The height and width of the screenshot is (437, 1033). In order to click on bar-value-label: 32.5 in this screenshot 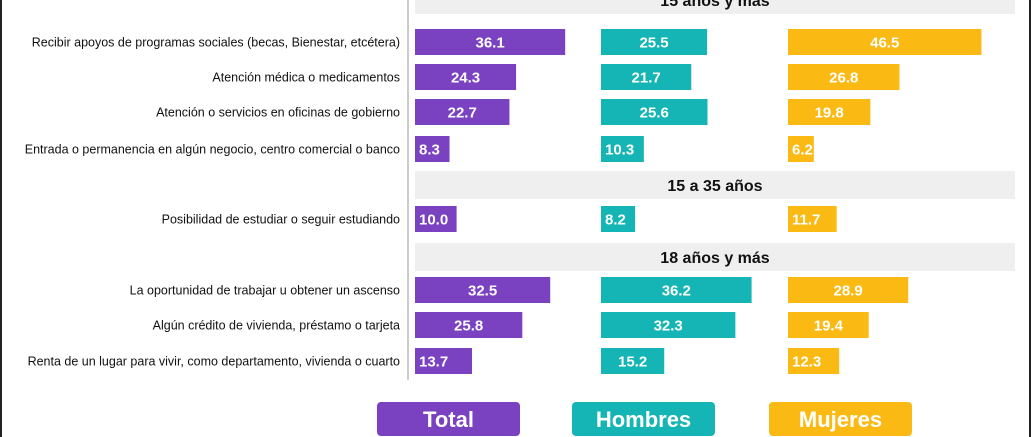, I will do `click(482, 291)`.